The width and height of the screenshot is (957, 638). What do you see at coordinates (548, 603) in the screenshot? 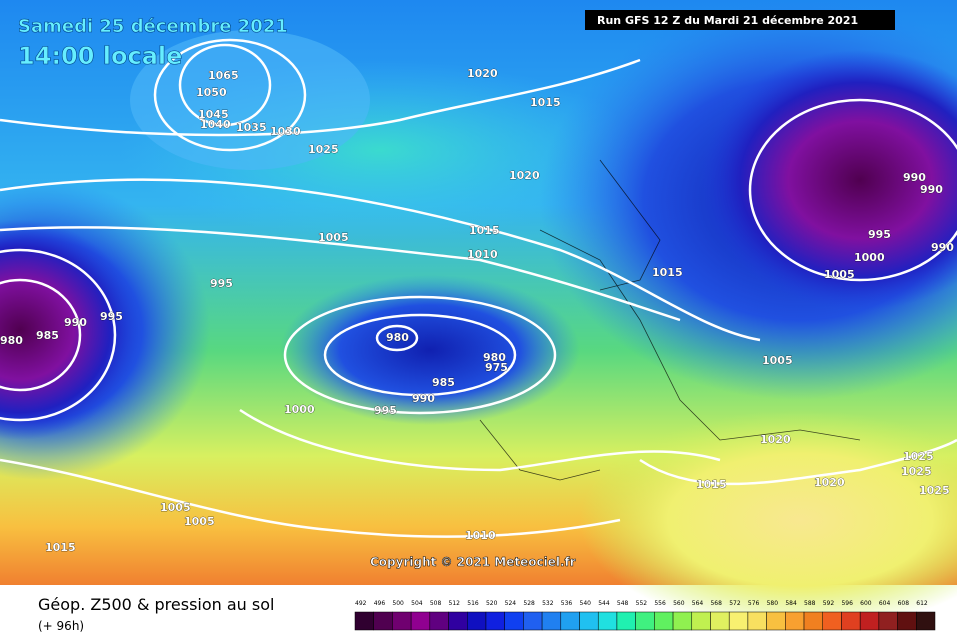
I see `scale-label: 532` at bounding box center [548, 603].